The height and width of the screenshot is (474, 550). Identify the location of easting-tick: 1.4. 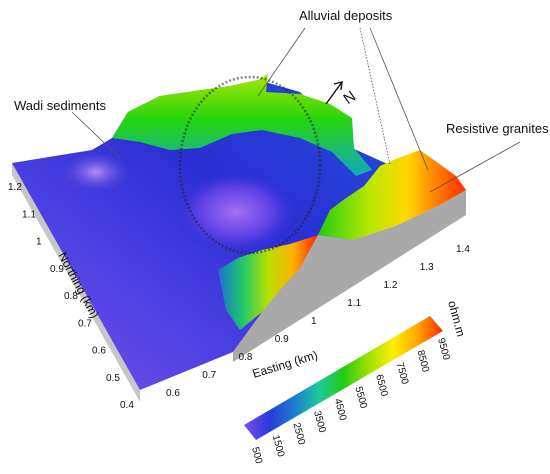
(463, 249).